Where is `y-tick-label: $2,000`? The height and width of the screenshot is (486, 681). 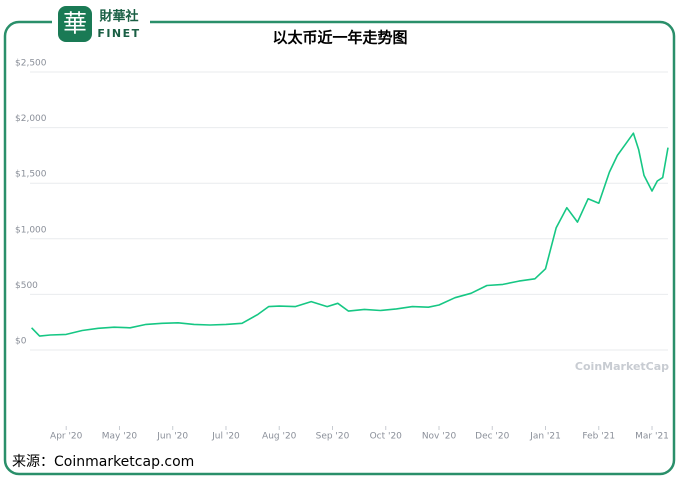 y-tick-label: $2,000 is located at coordinates (31, 119).